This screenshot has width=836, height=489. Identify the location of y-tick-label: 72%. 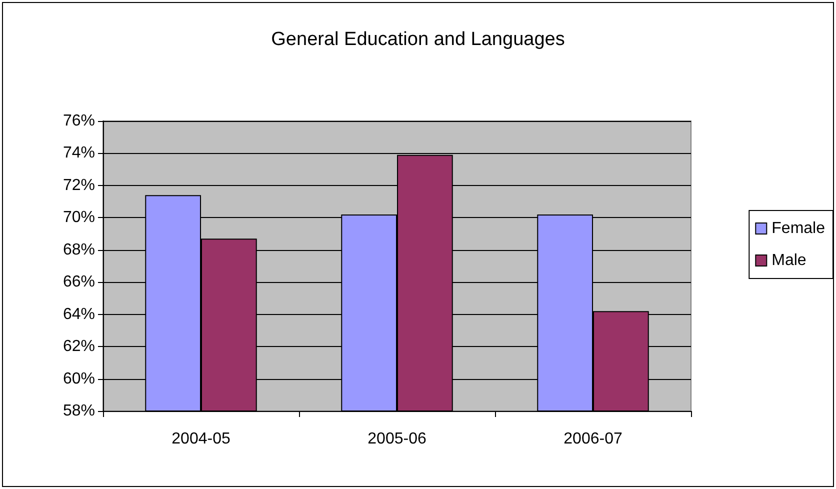
(78, 185).